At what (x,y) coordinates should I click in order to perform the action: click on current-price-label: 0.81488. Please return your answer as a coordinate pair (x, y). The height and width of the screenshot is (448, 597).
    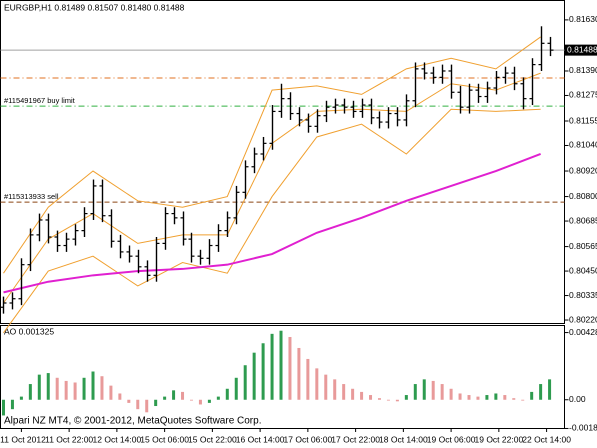
    Looking at the image, I should click on (582, 49).